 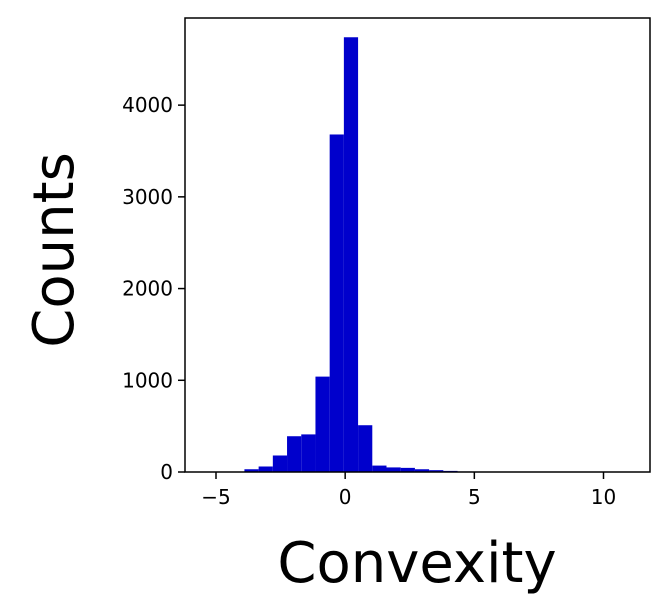 What do you see at coordinates (147, 289) in the screenshot?
I see `y-tick-label-2: 2000` at bounding box center [147, 289].